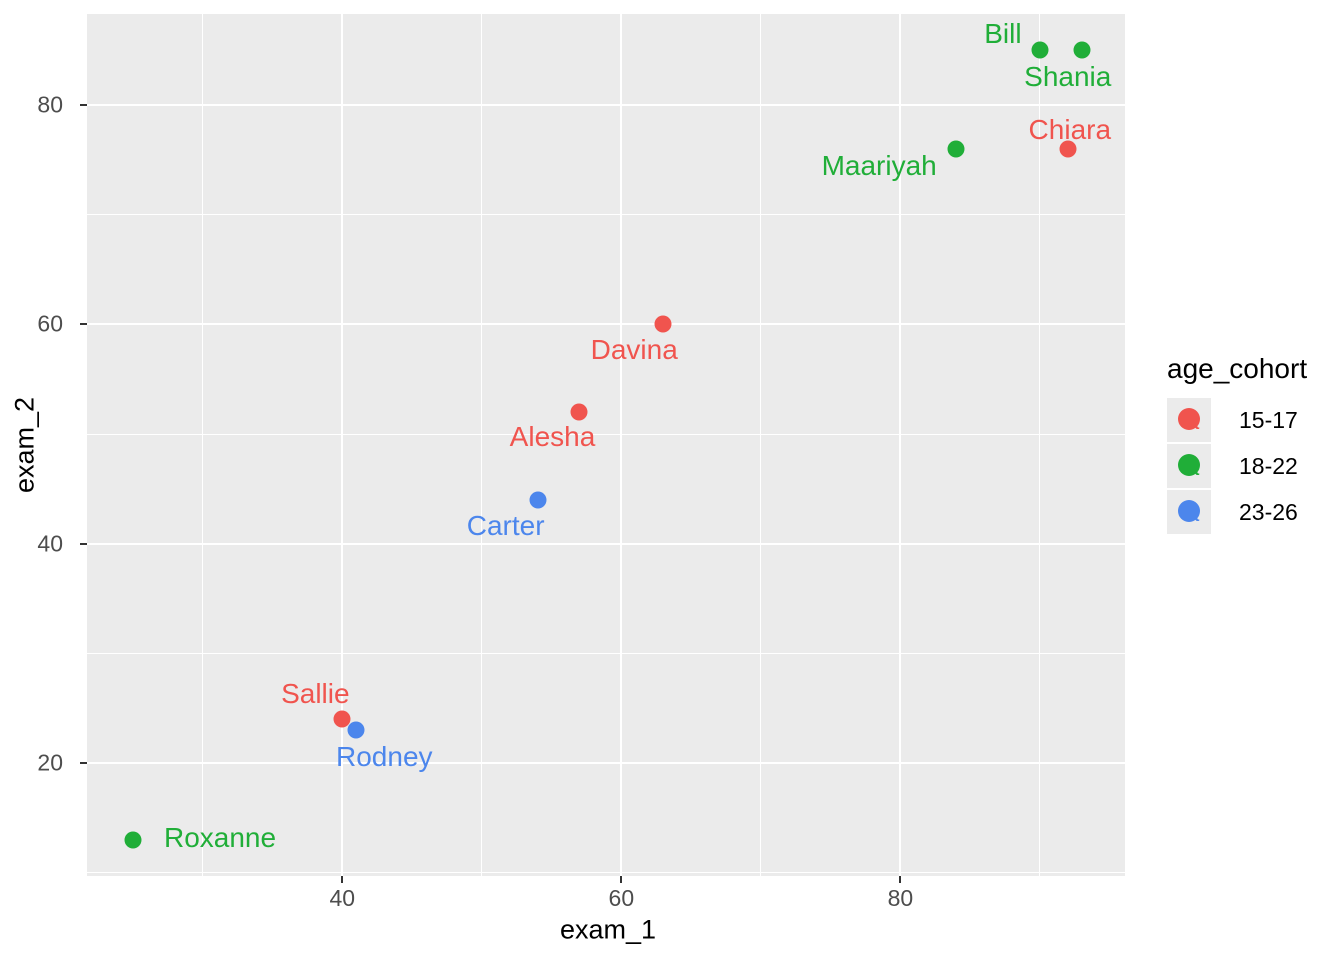 The image size is (1344, 960). Describe the element at coordinates (50, 323) in the screenshot. I see `y-tick-label: 60` at that location.